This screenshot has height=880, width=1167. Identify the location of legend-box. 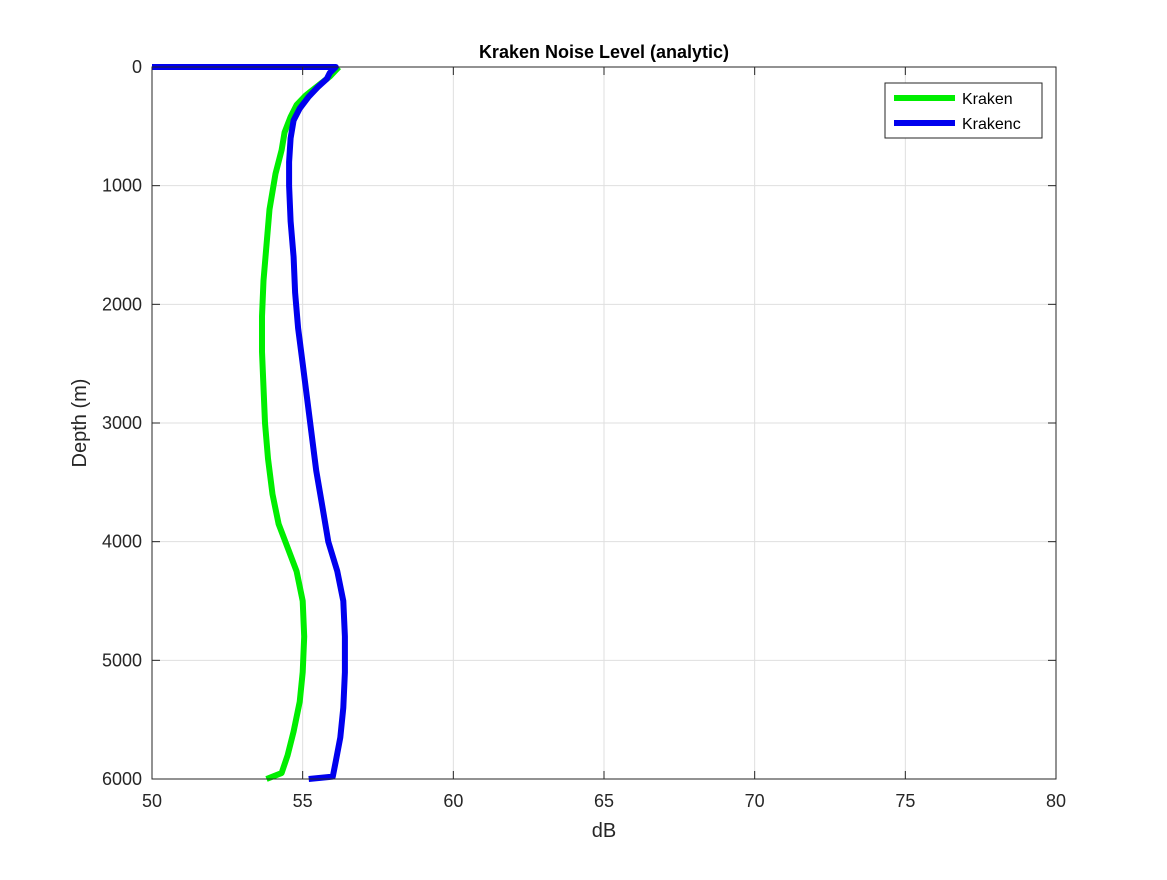
(963, 110).